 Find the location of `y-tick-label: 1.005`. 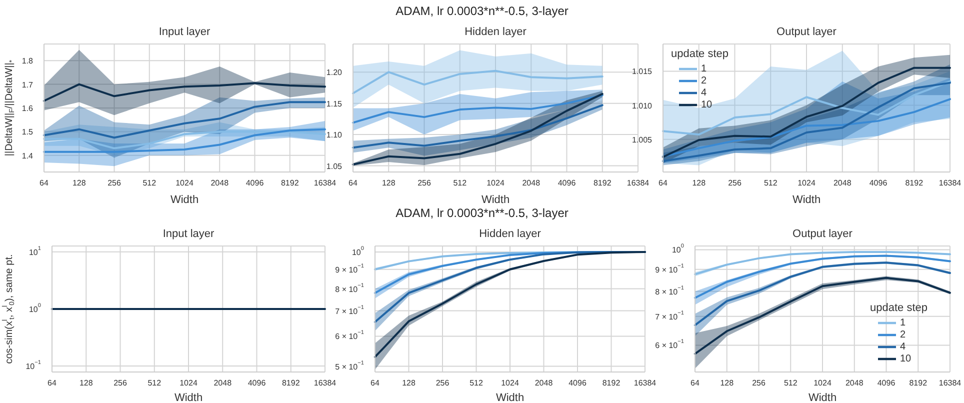

y-tick-label: 1.005 is located at coordinates (642, 139).